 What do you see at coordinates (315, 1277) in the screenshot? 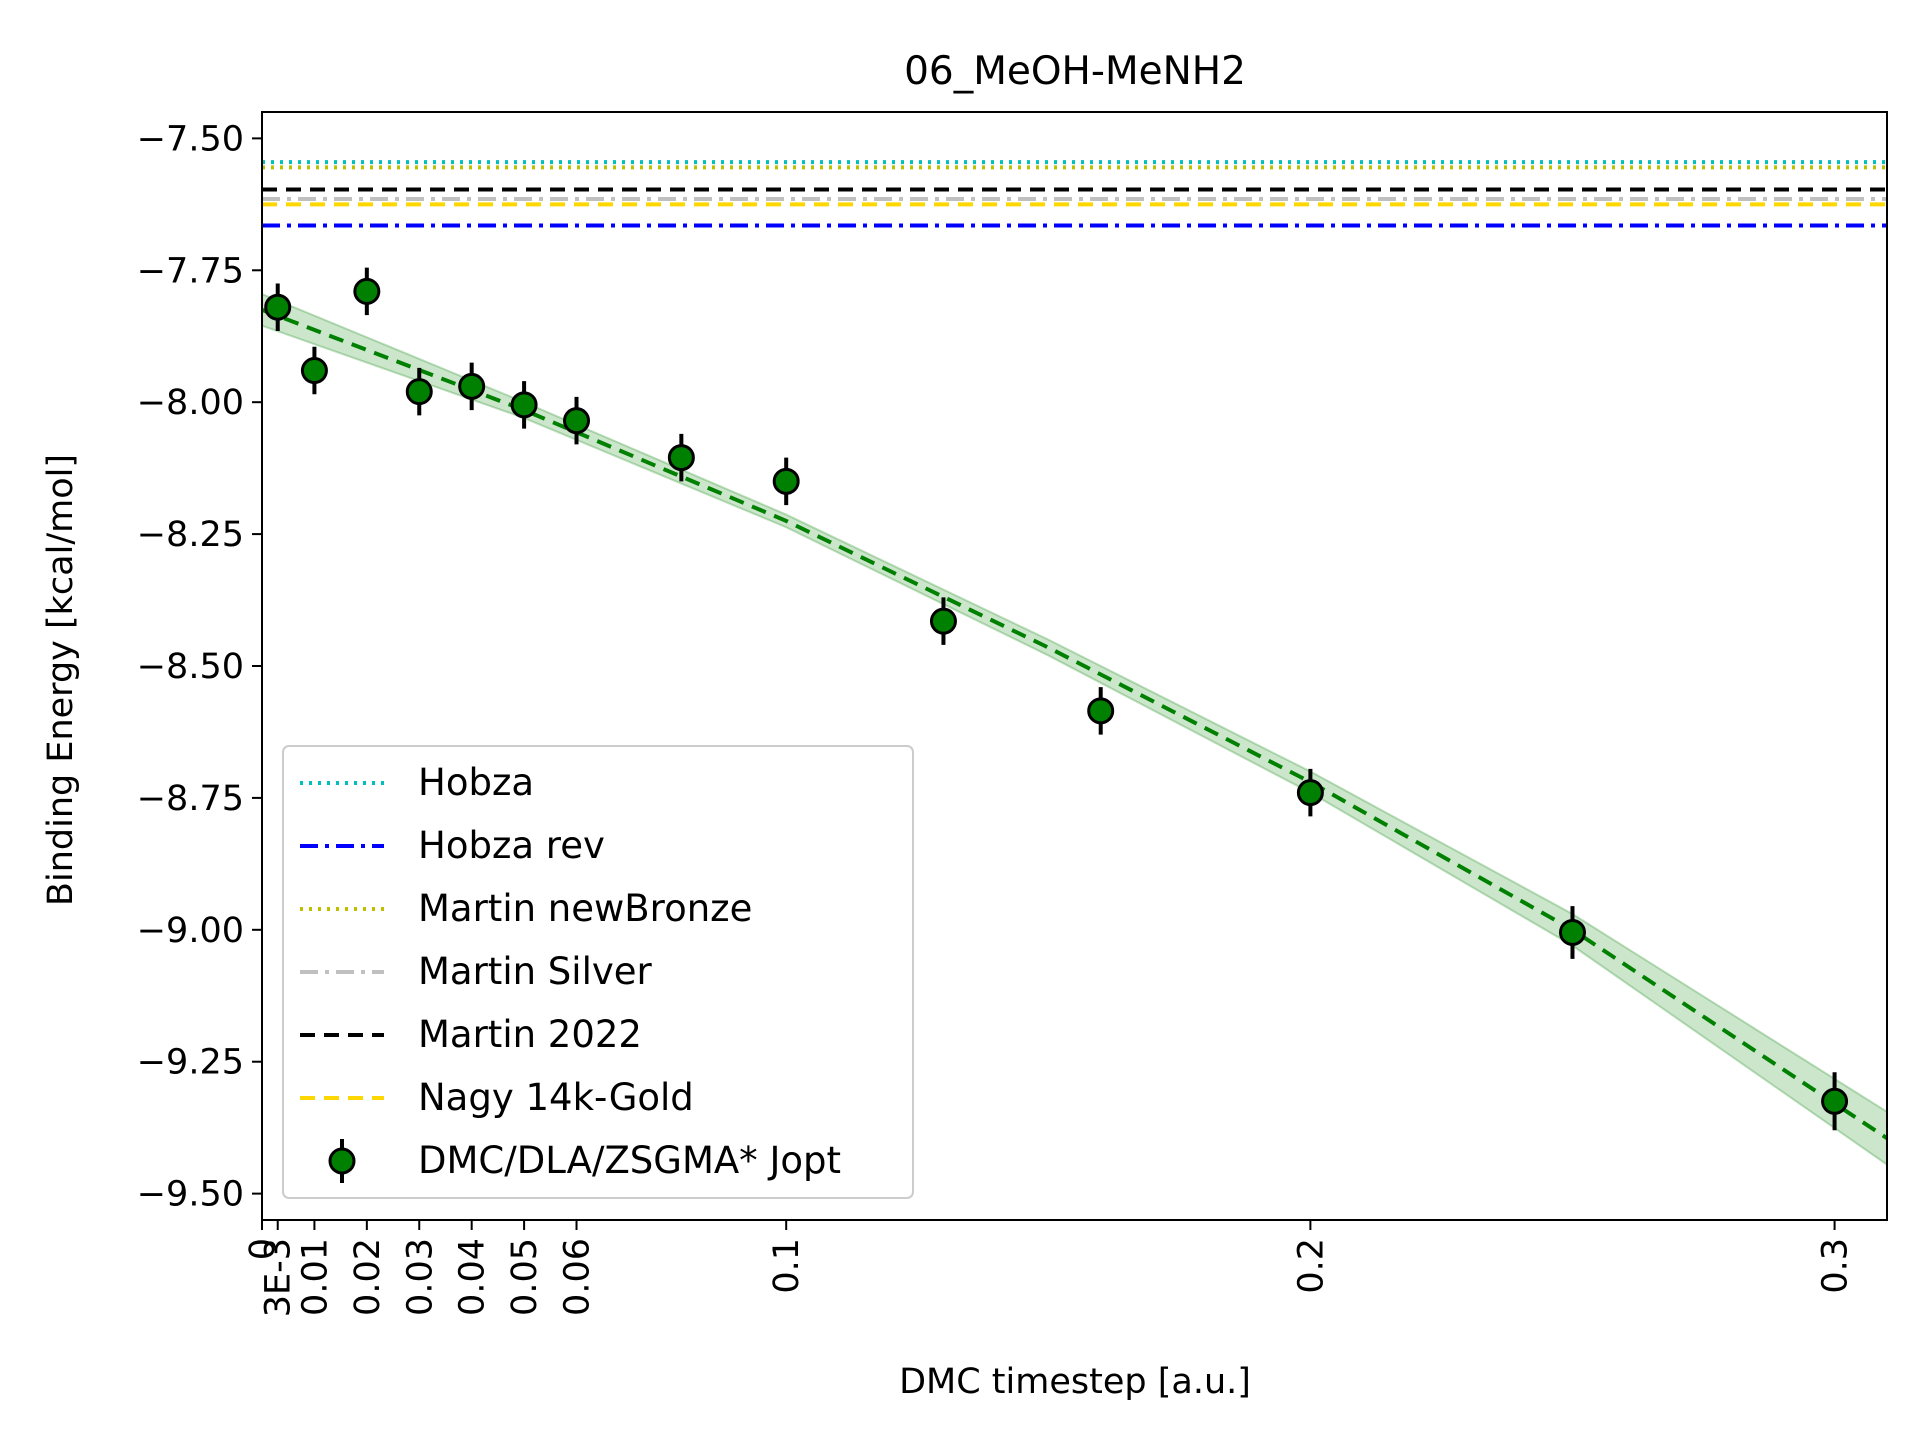
I see `x-tick-label: 0.01` at bounding box center [315, 1277].